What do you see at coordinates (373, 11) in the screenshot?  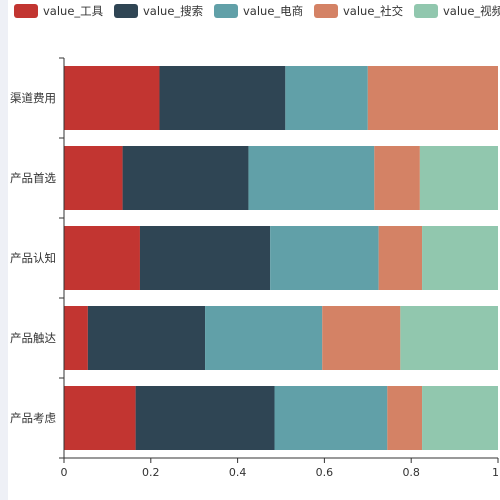 I see `legend-label: value_社交` at bounding box center [373, 11].